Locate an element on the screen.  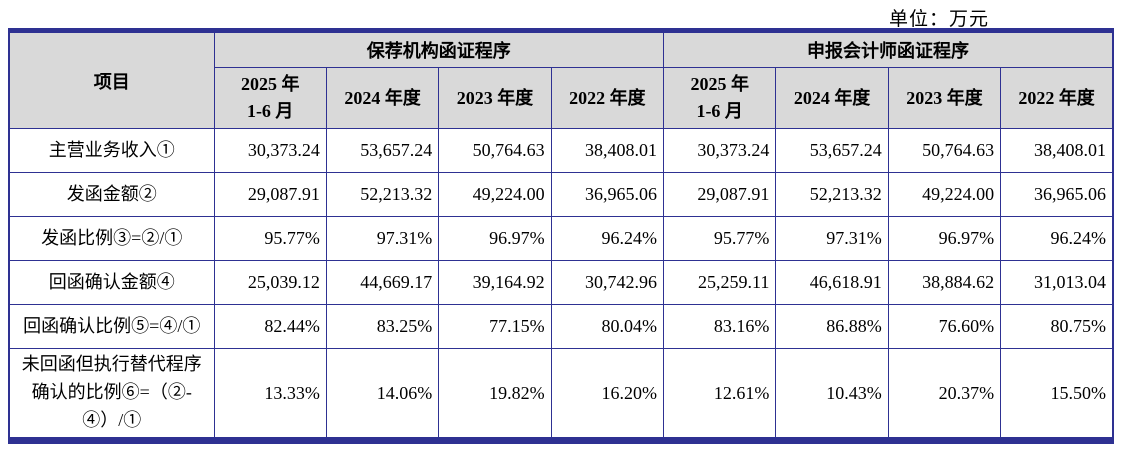
row-label: 回函确认比例⑤=④/① is located at coordinates (111, 326).